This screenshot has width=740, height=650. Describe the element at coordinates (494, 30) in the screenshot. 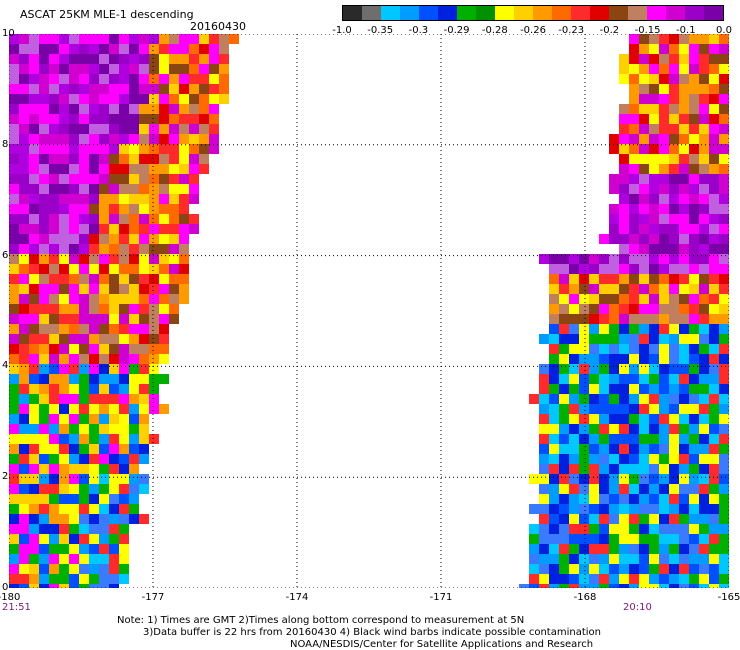

I see `colorbar-label: -0.28` at that location.